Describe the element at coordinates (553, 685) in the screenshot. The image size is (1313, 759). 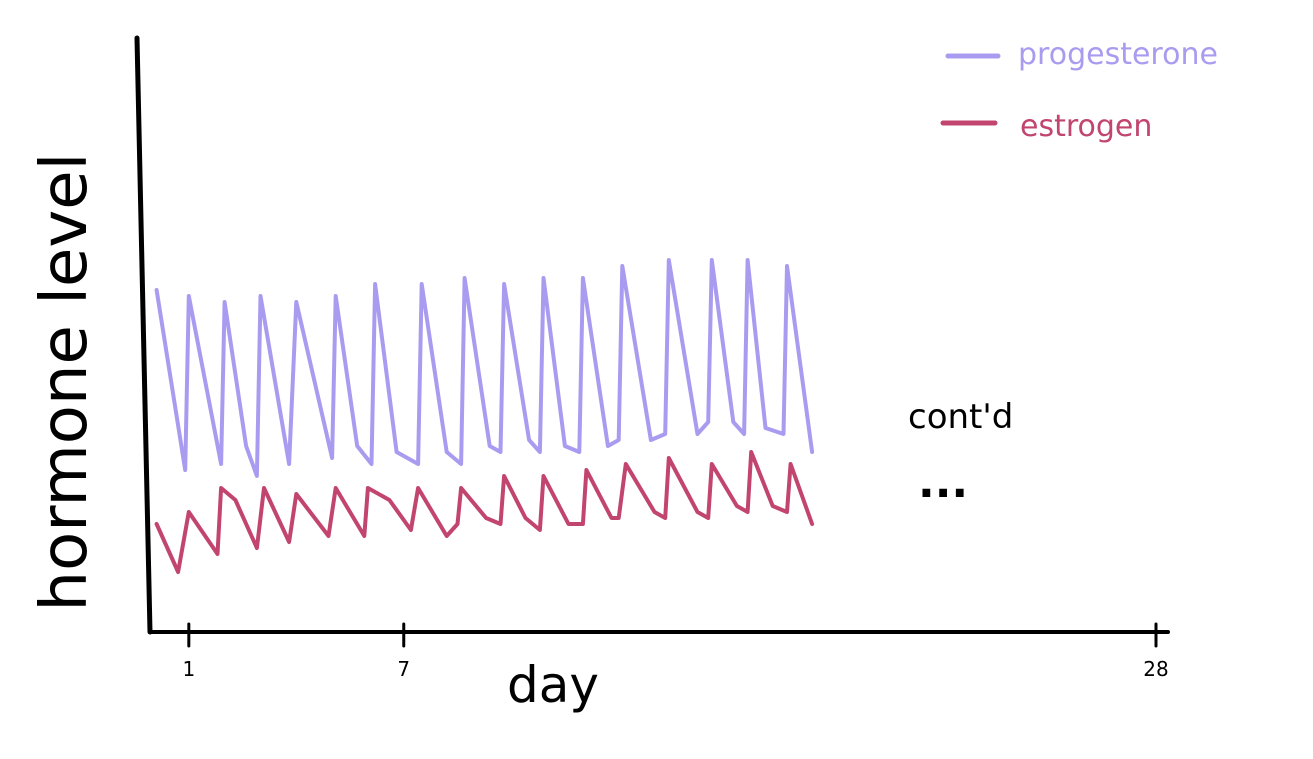
I see `x-axis-label: day` at that location.